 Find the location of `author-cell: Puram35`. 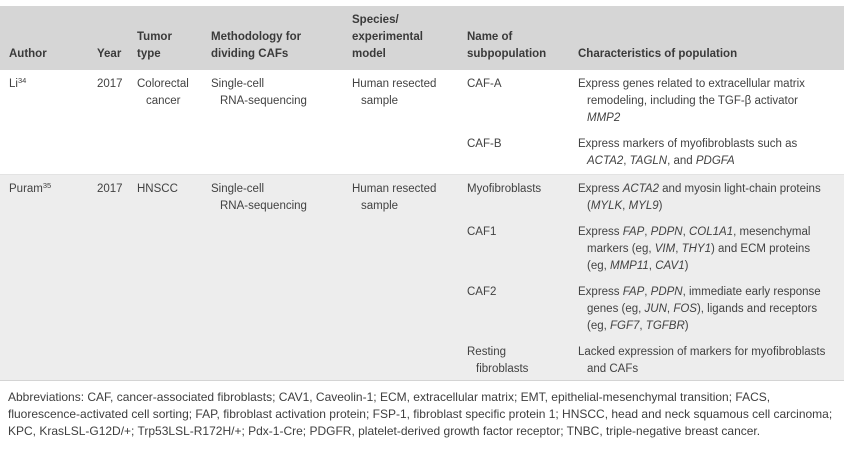

author-cell: Puram35 is located at coordinates (30, 188).